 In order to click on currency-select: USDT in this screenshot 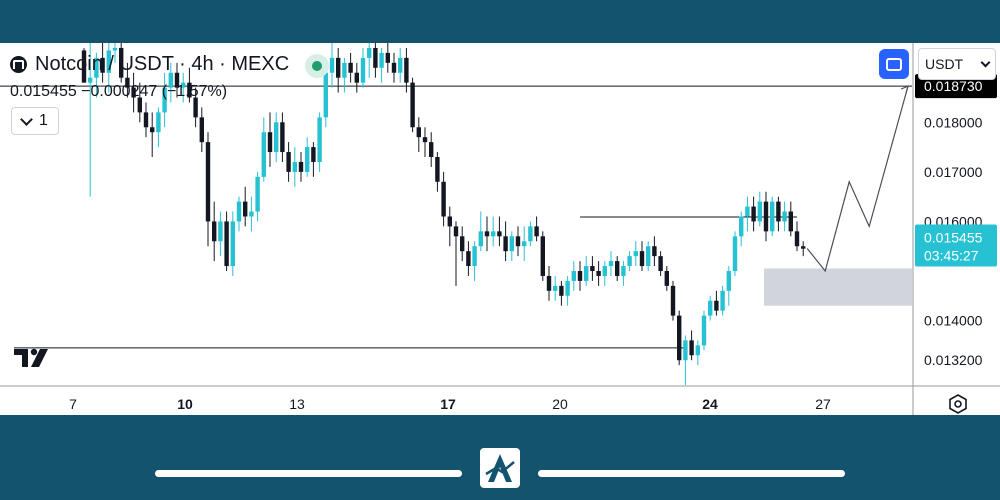, I will do `click(957, 64)`.